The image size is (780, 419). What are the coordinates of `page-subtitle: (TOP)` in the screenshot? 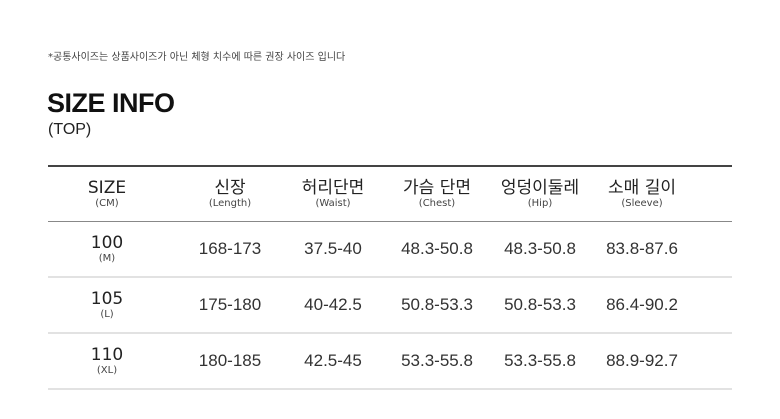 It's located at (70, 129).